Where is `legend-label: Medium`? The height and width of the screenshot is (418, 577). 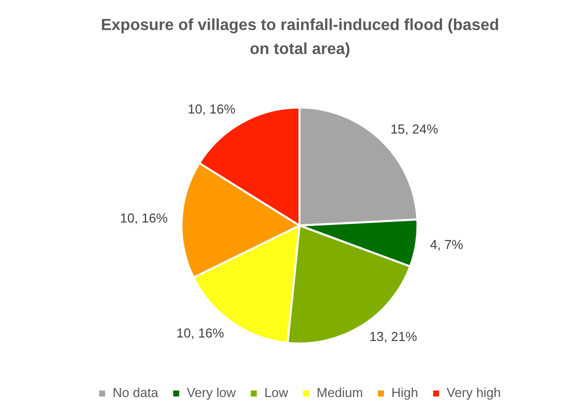
legend-label: Medium is located at coordinates (339, 392).